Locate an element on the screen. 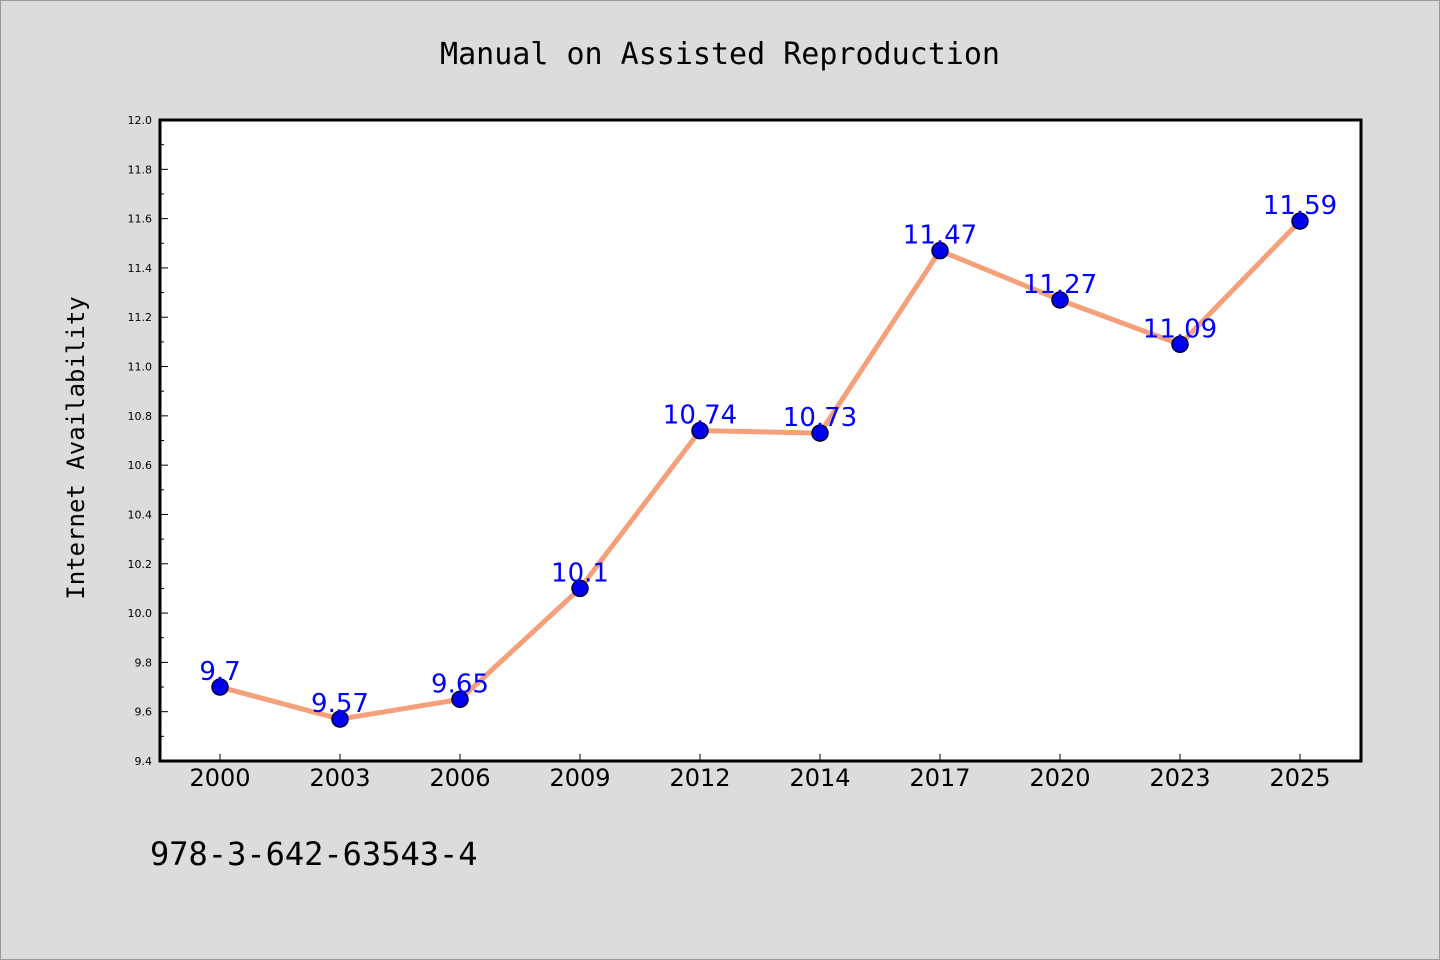 The width and height of the screenshot is (1440, 960). x-tick-label: 2025 is located at coordinates (1299, 778).